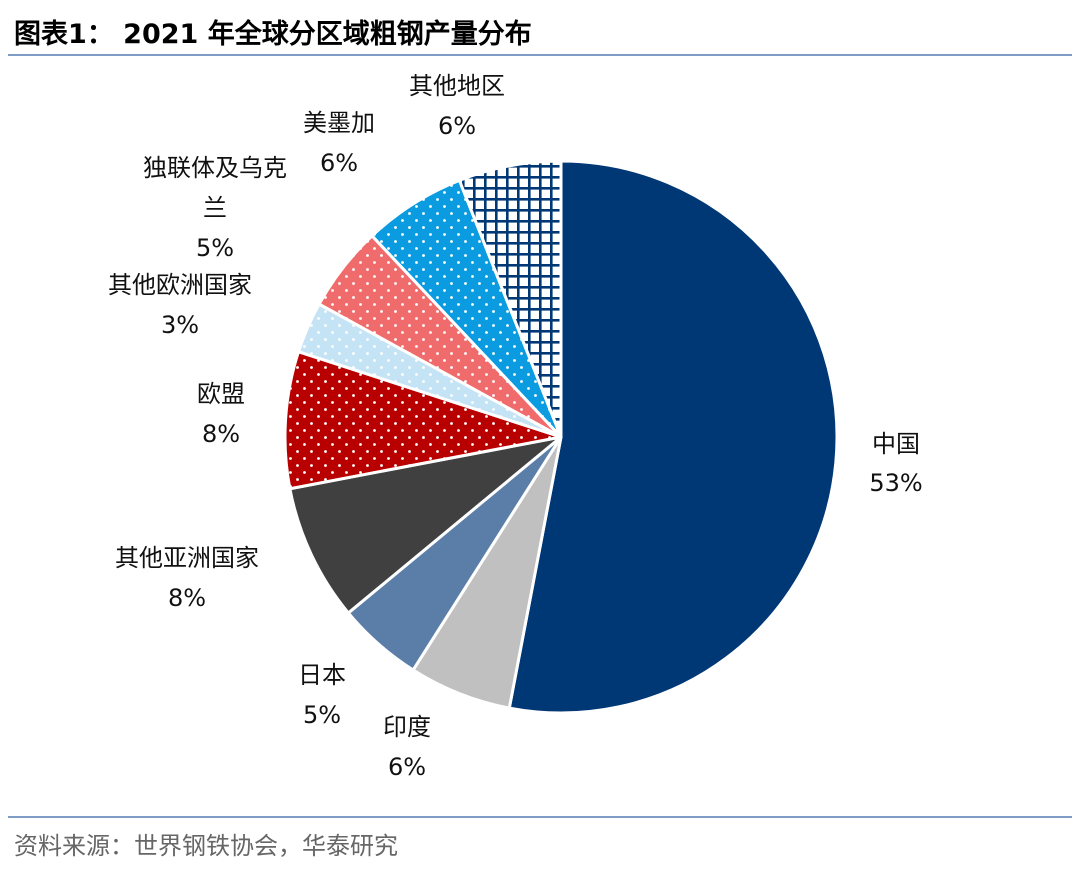  I want to click on title-divider, so click(540, 55).